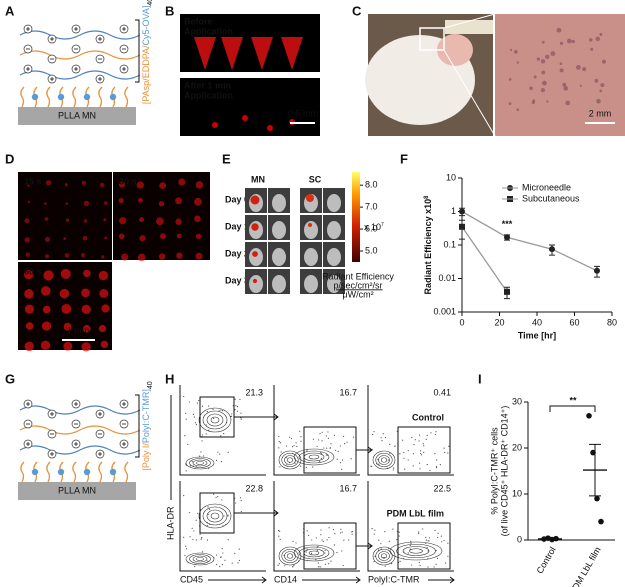 Image resolution: width=625 pixels, height=587 pixels. I want to click on flow-plot: 21.3, so click(229, 430).